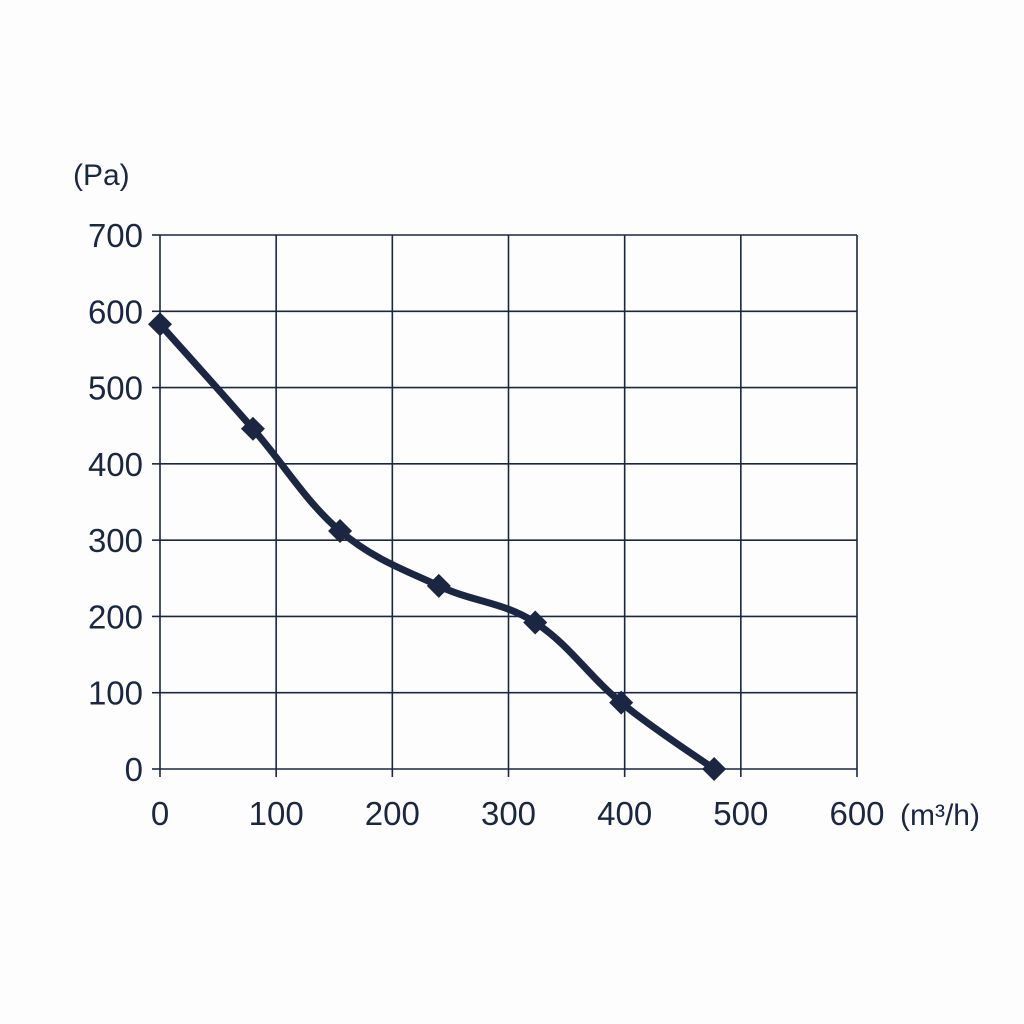 This screenshot has width=1024, height=1024. What do you see at coordinates (940, 815) in the screenshot?
I see `x-axis-label: (m³/h)` at bounding box center [940, 815].